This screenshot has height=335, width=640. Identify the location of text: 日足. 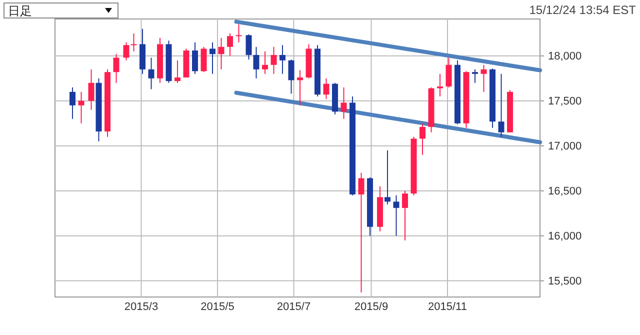
(20, 11).